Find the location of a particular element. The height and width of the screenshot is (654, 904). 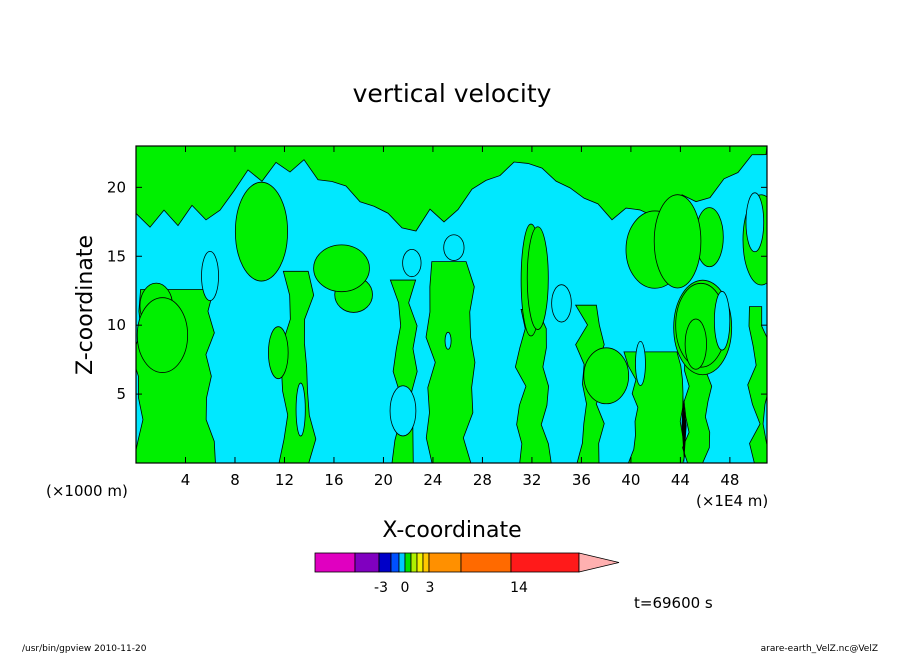

time-label: t=69600 s is located at coordinates (673, 603).